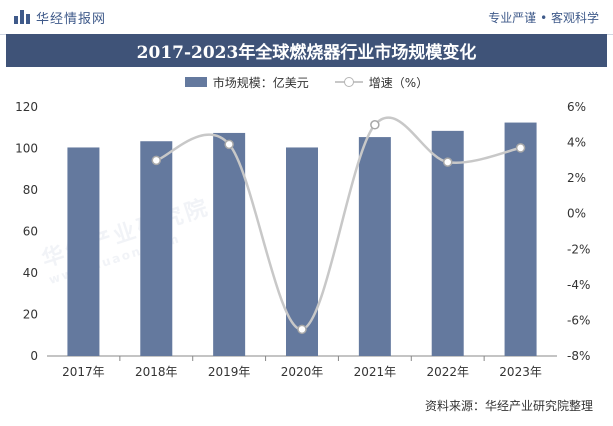 Image resolution: width=613 pixels, height=426 pixels. I want to click on right-tick-label: 2%, so click(576, 178).